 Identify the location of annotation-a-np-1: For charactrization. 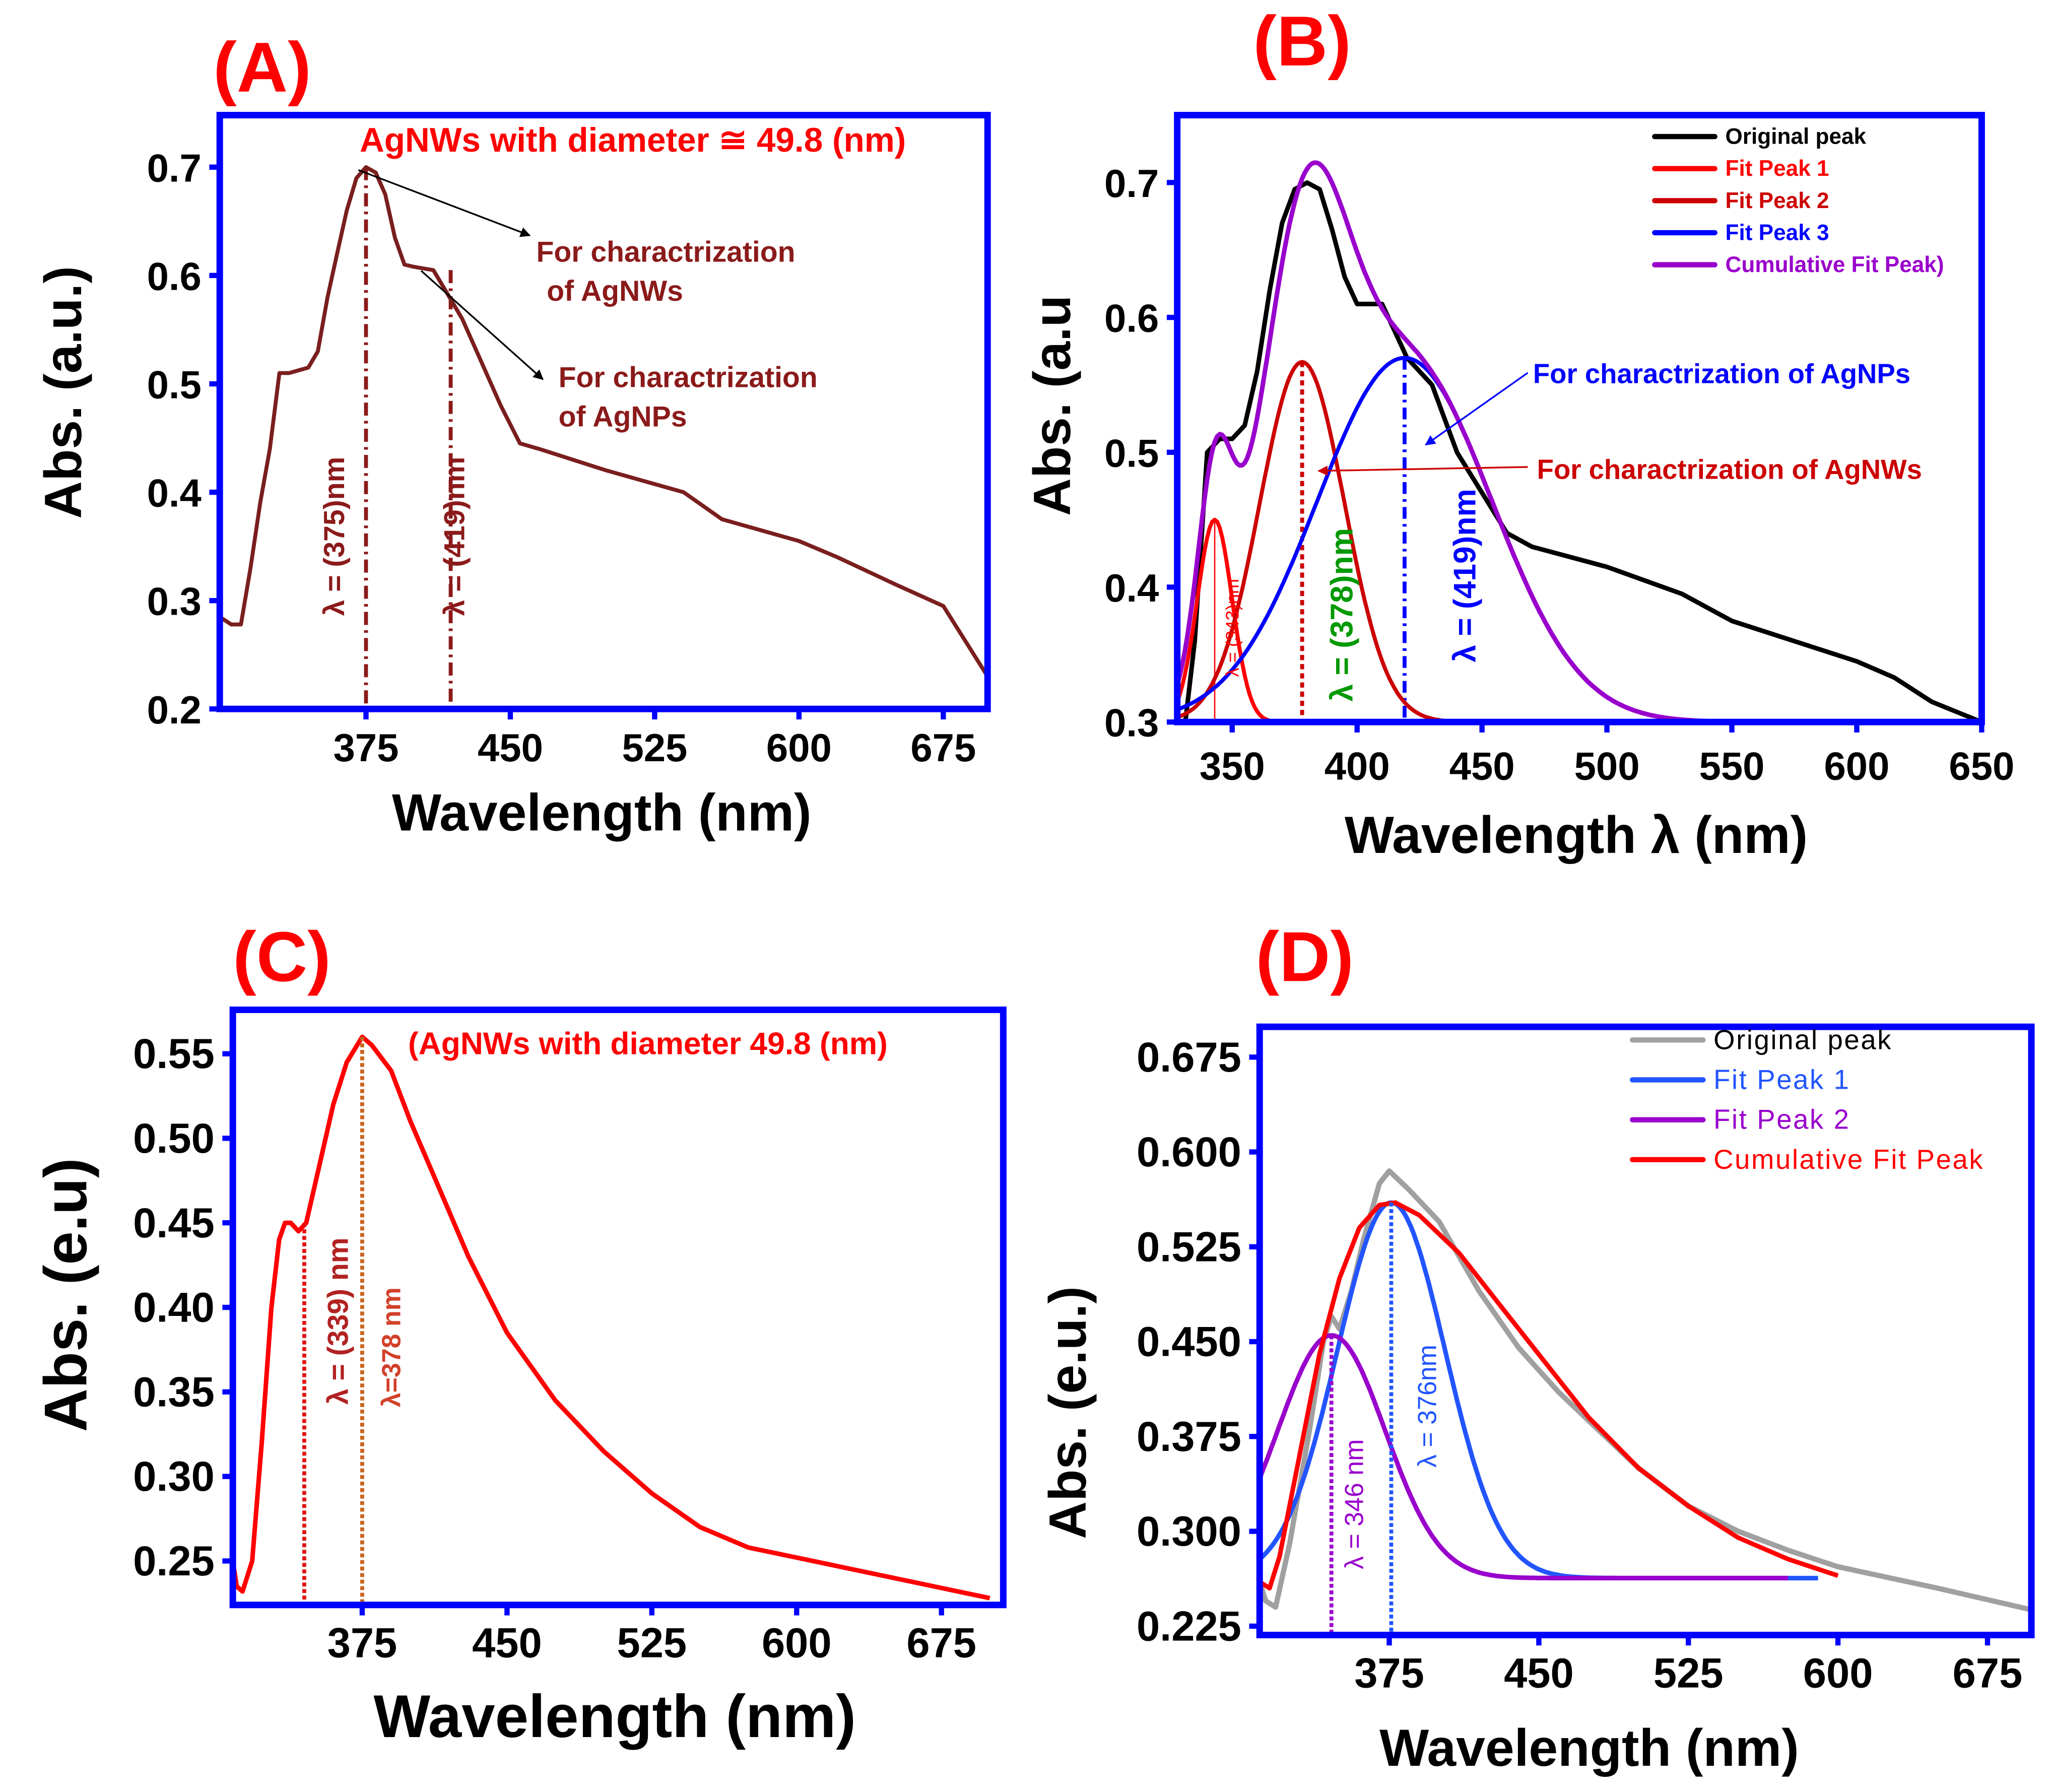
(688, 378).